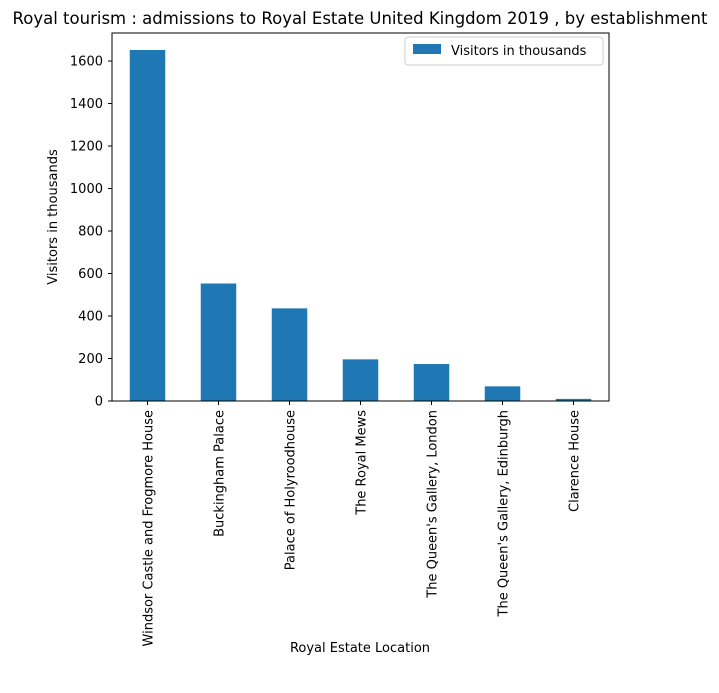 This screenshot has width=719, height=693. What do you see at coordinates (86, 62) in the screenshot?
I see `y-tick-label: 1600` at bounding box center [86, 62].